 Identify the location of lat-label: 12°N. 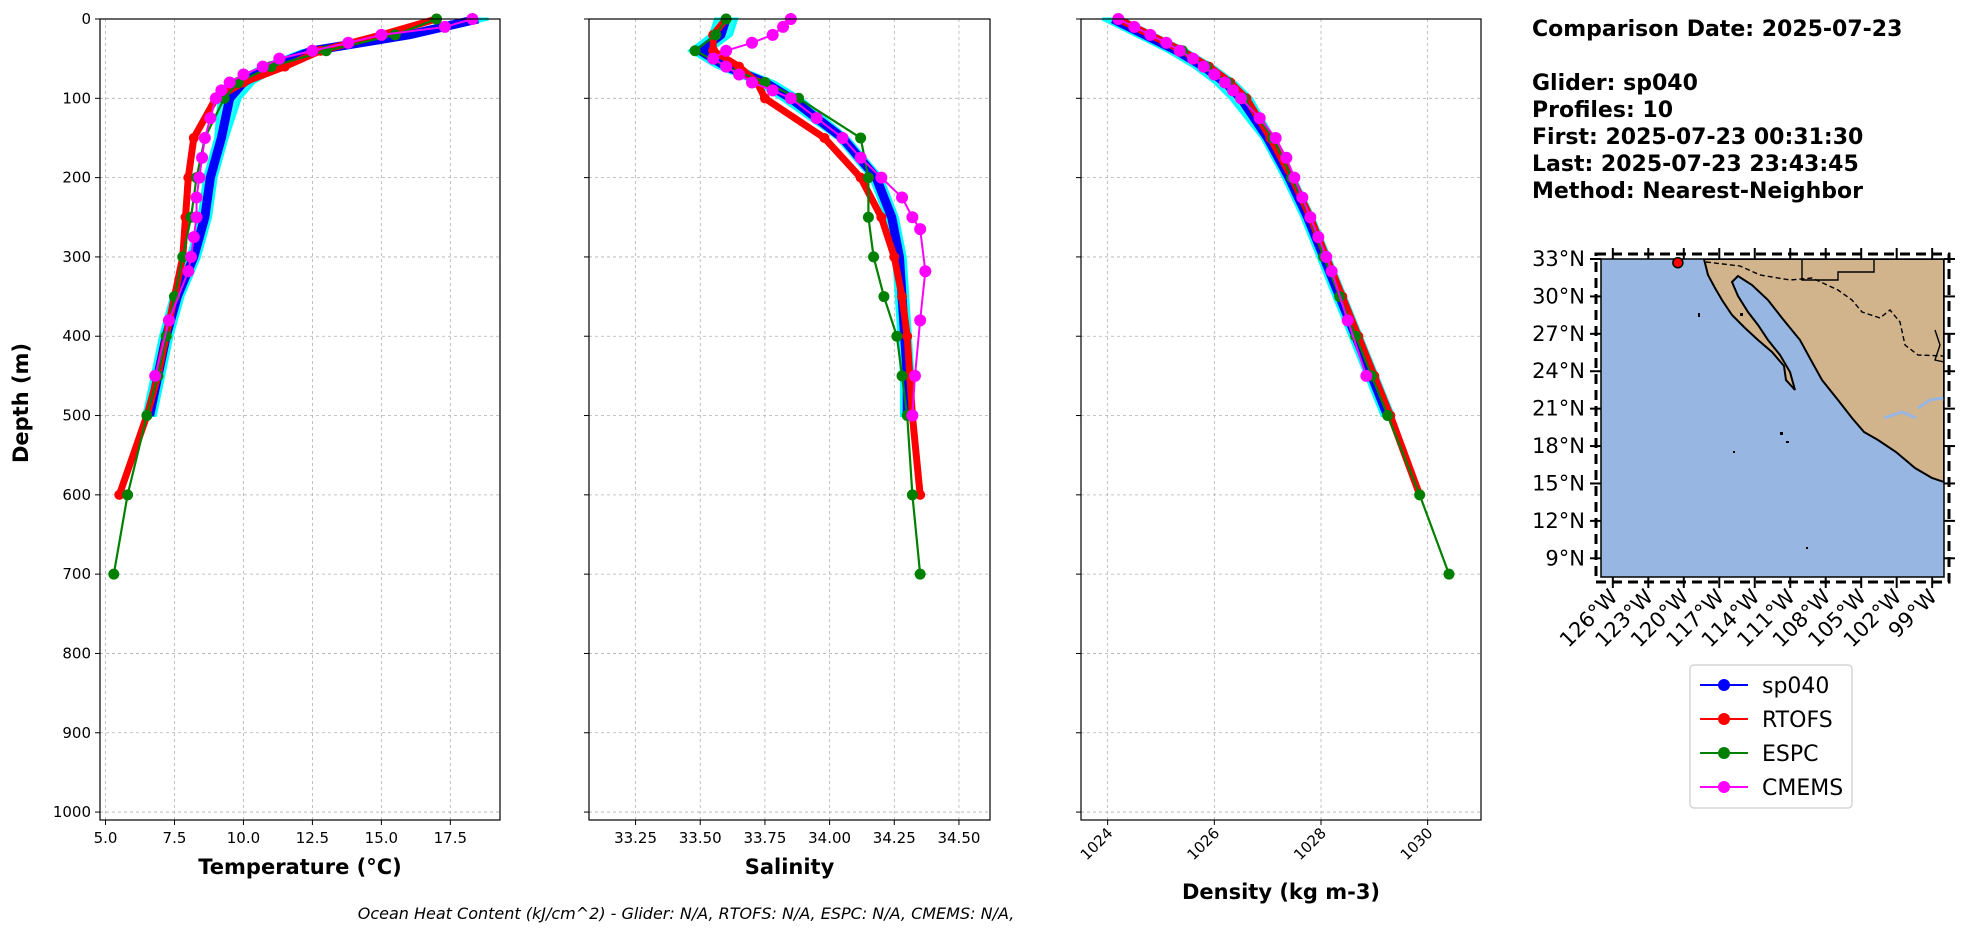
(1558, 521).